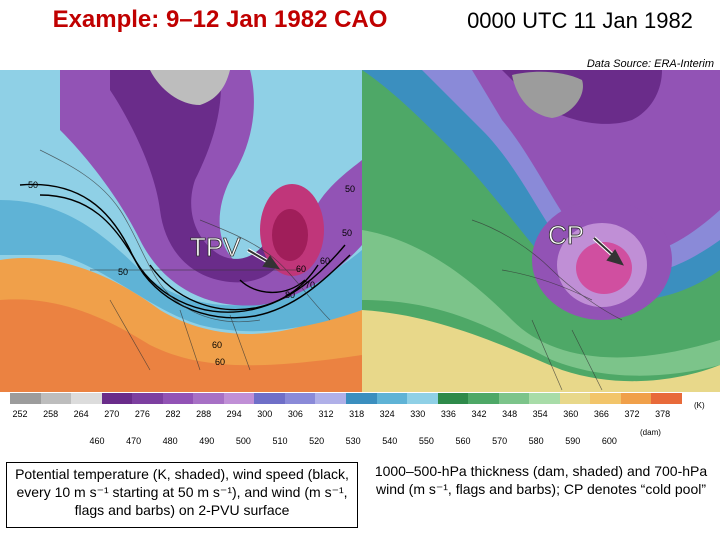 The width and height of the screenshot is (720, 540). Describe the element at coordinates (601, 414) in the screenshot. I see `colorbar-tick-theta: 366` at that location.